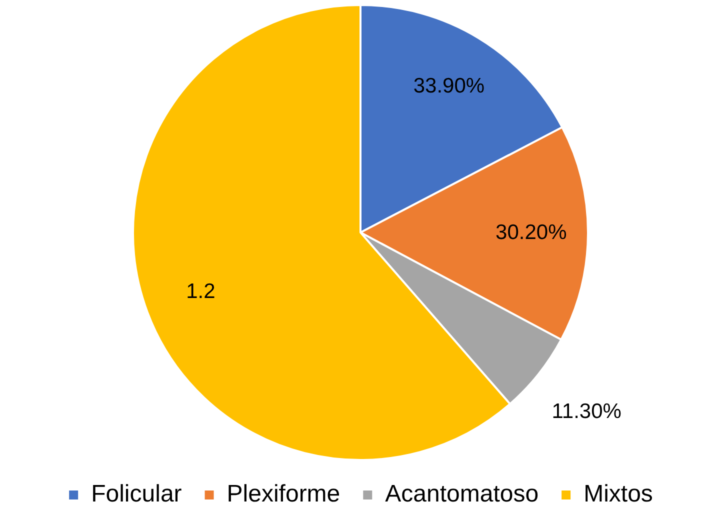  Describe the element at coordinates (283, 494) in the screenshot. I see `legend-label: Plexiforme` at that location.